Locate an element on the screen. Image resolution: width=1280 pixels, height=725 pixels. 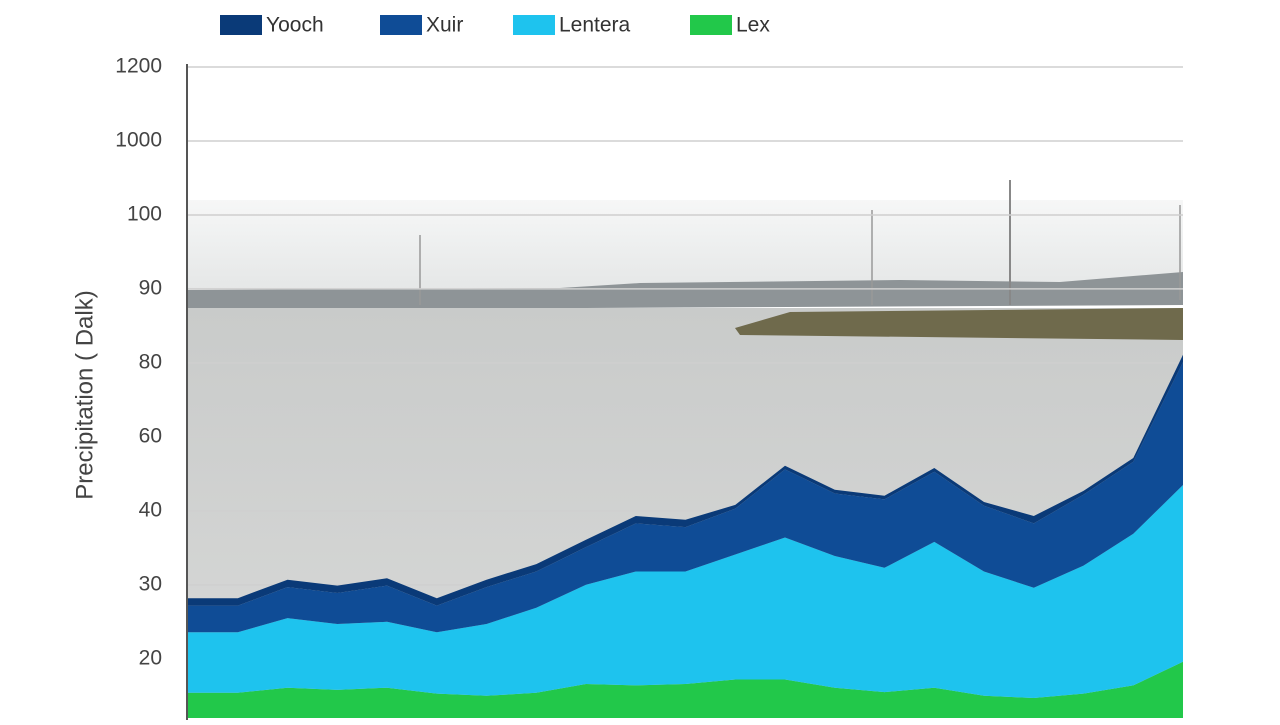
y-tick-label: 1000 is located at coordinates (138, 140).